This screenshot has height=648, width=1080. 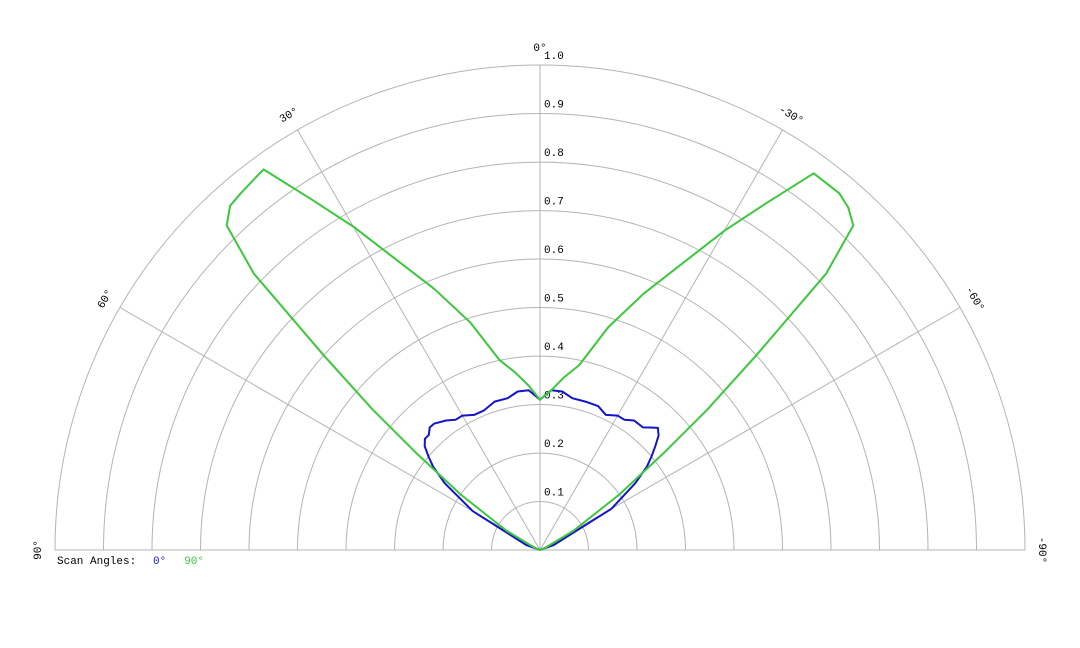 What do you see at coordinates (106, 299) in the screenshot?
I see `angle-tick-label: 60°` at bounding box center [106, 299].